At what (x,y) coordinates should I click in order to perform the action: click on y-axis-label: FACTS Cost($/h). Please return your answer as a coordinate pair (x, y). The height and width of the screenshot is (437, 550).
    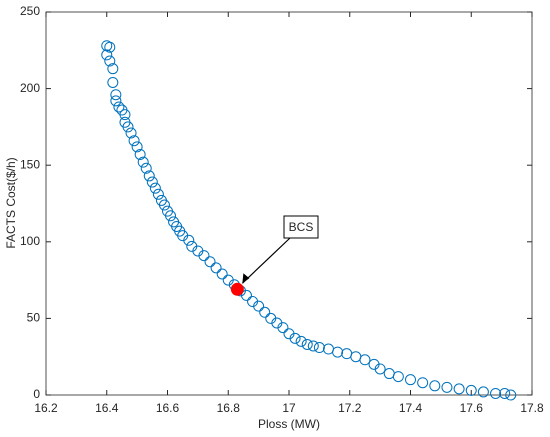
    Looking at the image, I should click on (11, 202).